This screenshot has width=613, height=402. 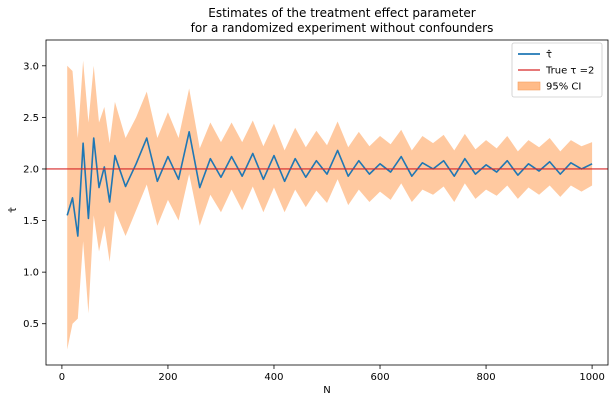 What do you see at coordinates (31, 66) in the screenshot?
I see `y-tick-label: 3.0` at bounding box center [31, 66].